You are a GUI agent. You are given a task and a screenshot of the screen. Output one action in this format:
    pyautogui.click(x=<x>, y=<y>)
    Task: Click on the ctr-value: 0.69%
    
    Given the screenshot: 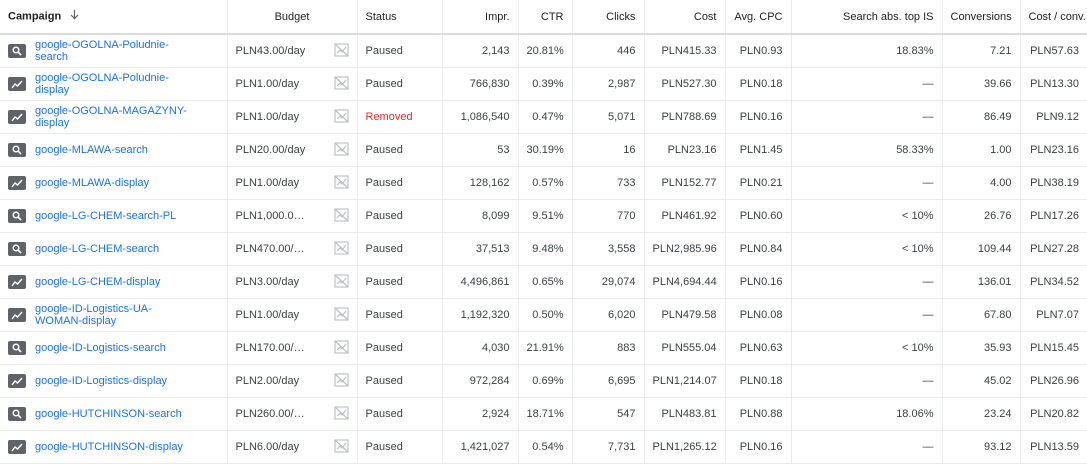 What is the action you would take?
    pyautogui.click(x=545, y=381)
    